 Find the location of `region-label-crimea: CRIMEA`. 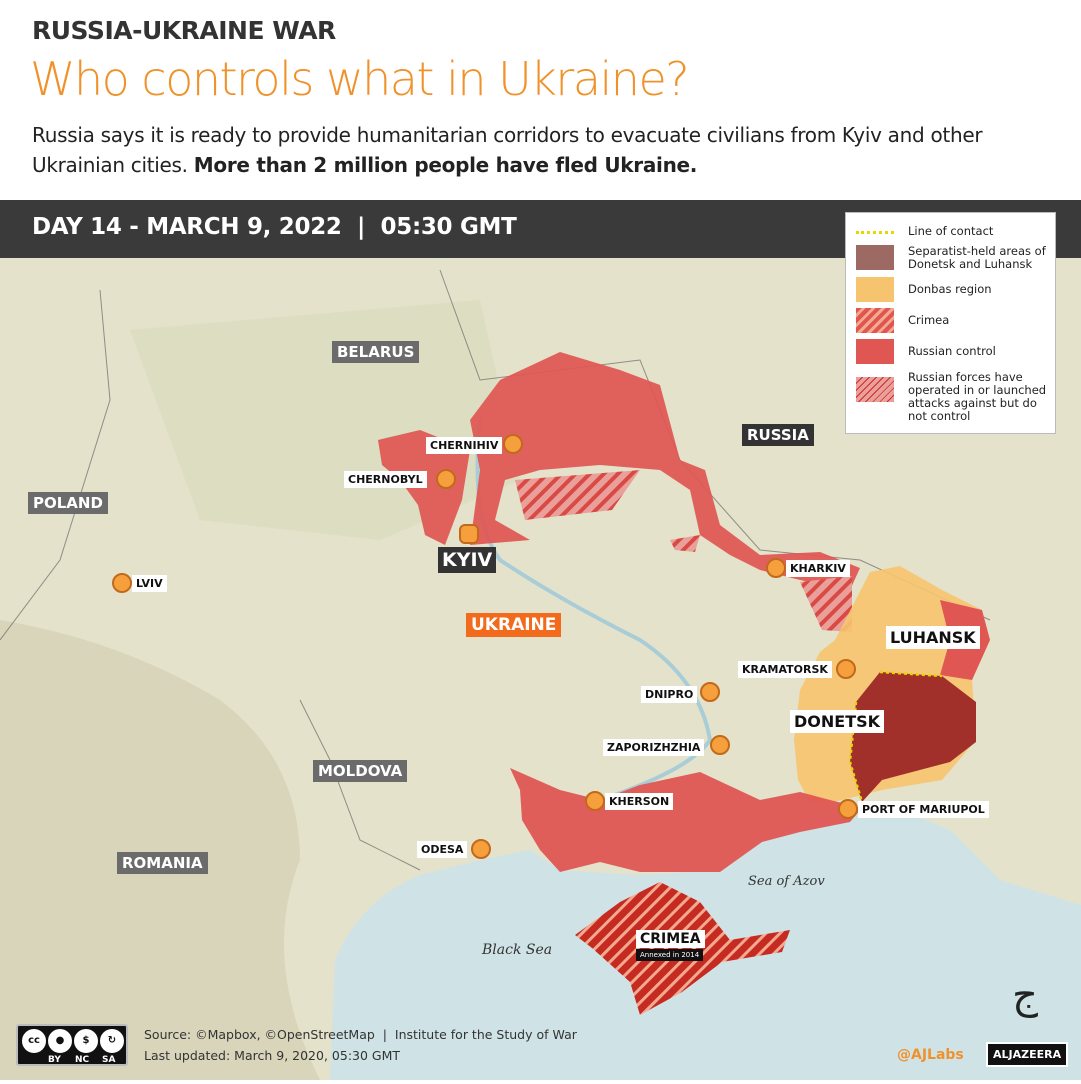

region-label-crimea: CRIMEA is located at coordinates (670, 939).